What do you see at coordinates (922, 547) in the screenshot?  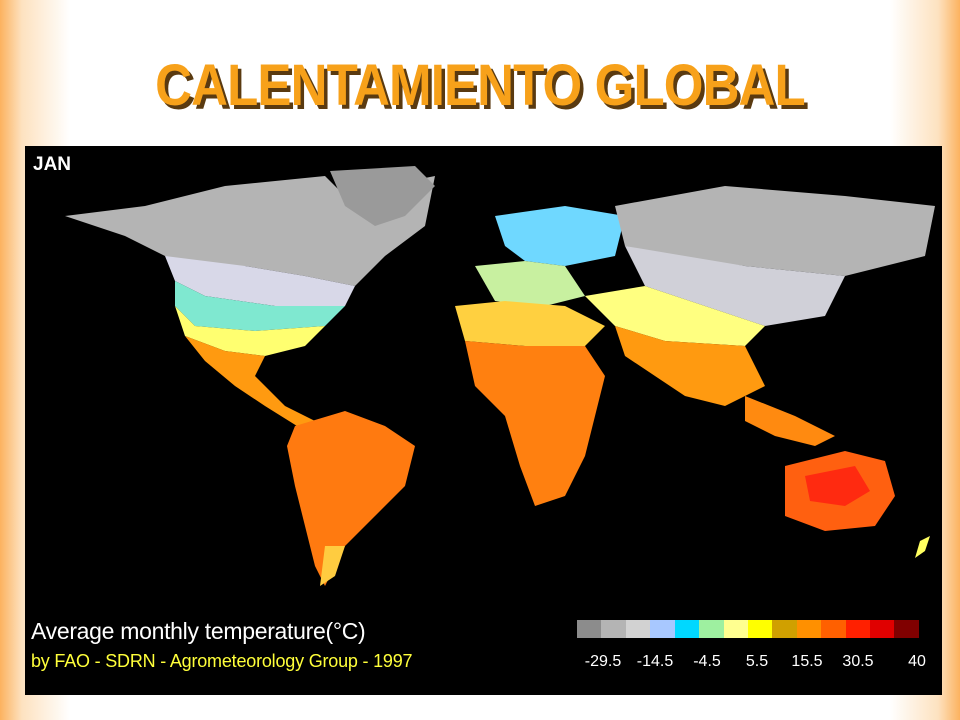 I see `new-zealand` at bounding box center [922, 547].